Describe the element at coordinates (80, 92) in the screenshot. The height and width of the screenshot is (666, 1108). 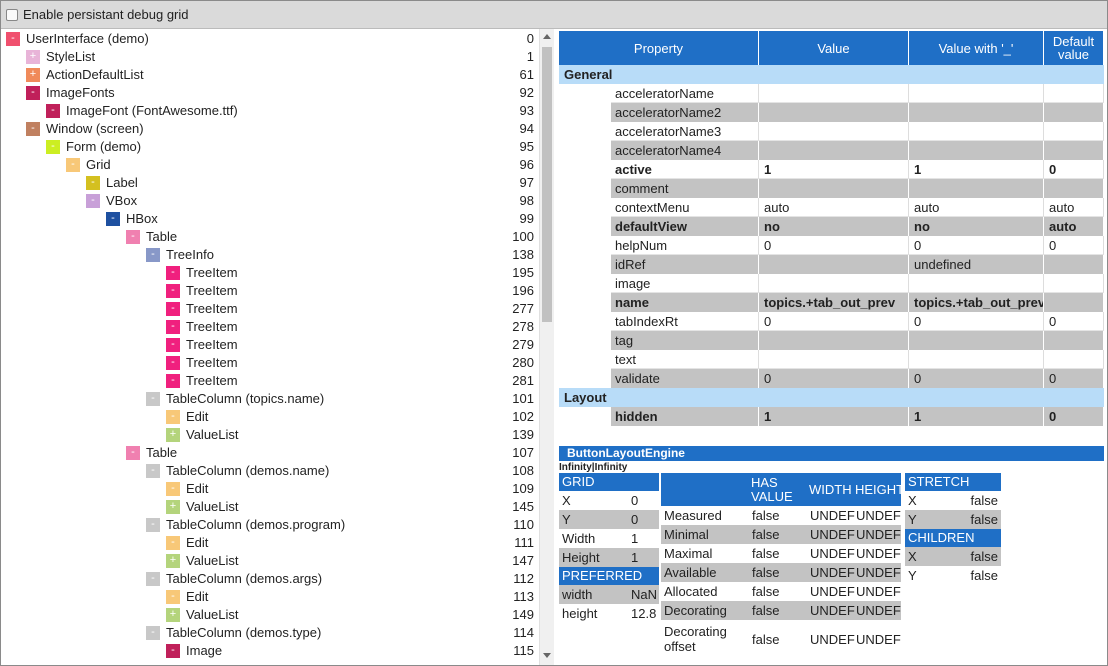
I see `node-label: ImageFonts` at that location.